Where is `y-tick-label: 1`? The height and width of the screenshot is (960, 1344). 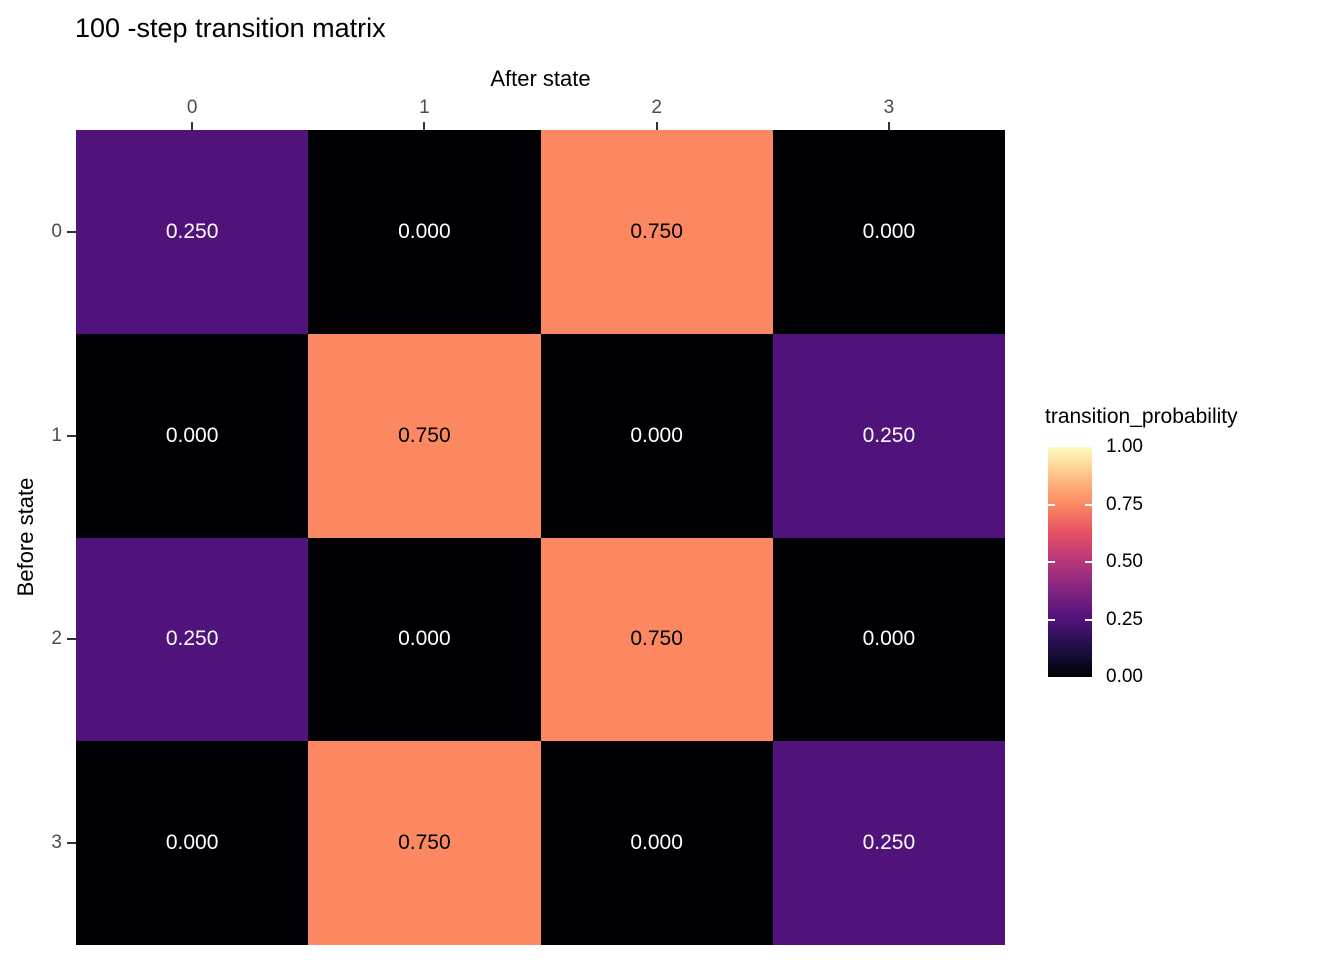 y-tick-label: 1 is located at coordinates (56, 435).